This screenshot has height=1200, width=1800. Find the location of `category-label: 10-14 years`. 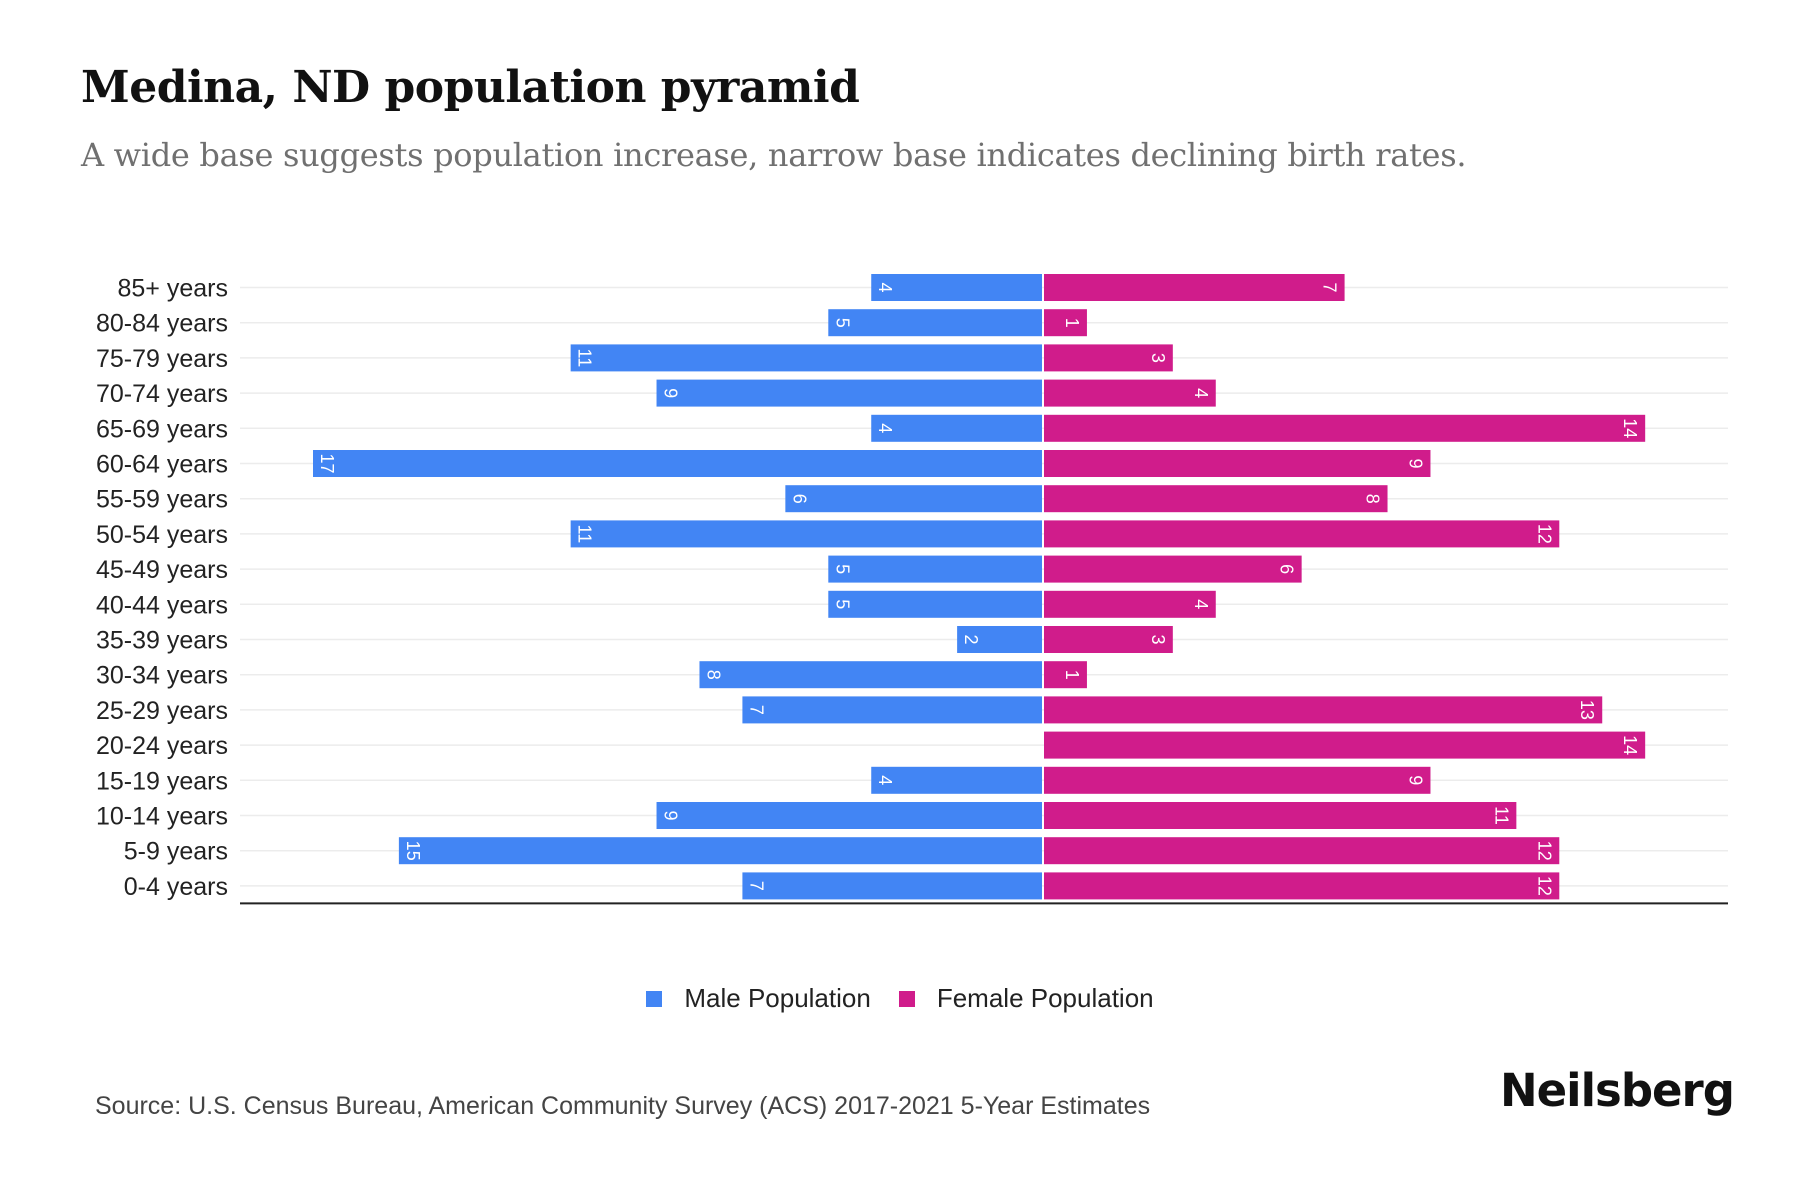

category-label: 10-14 years is located at coordinates (162, 817).